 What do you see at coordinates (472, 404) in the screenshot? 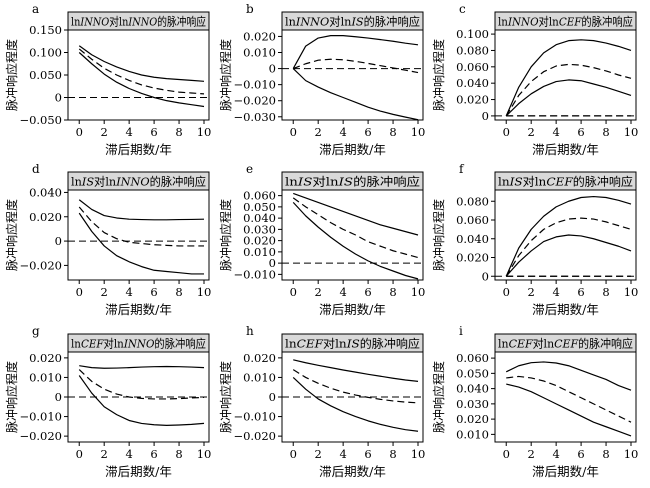
I see `y-tick-label: 0.030` at bounding box center [472, 404].